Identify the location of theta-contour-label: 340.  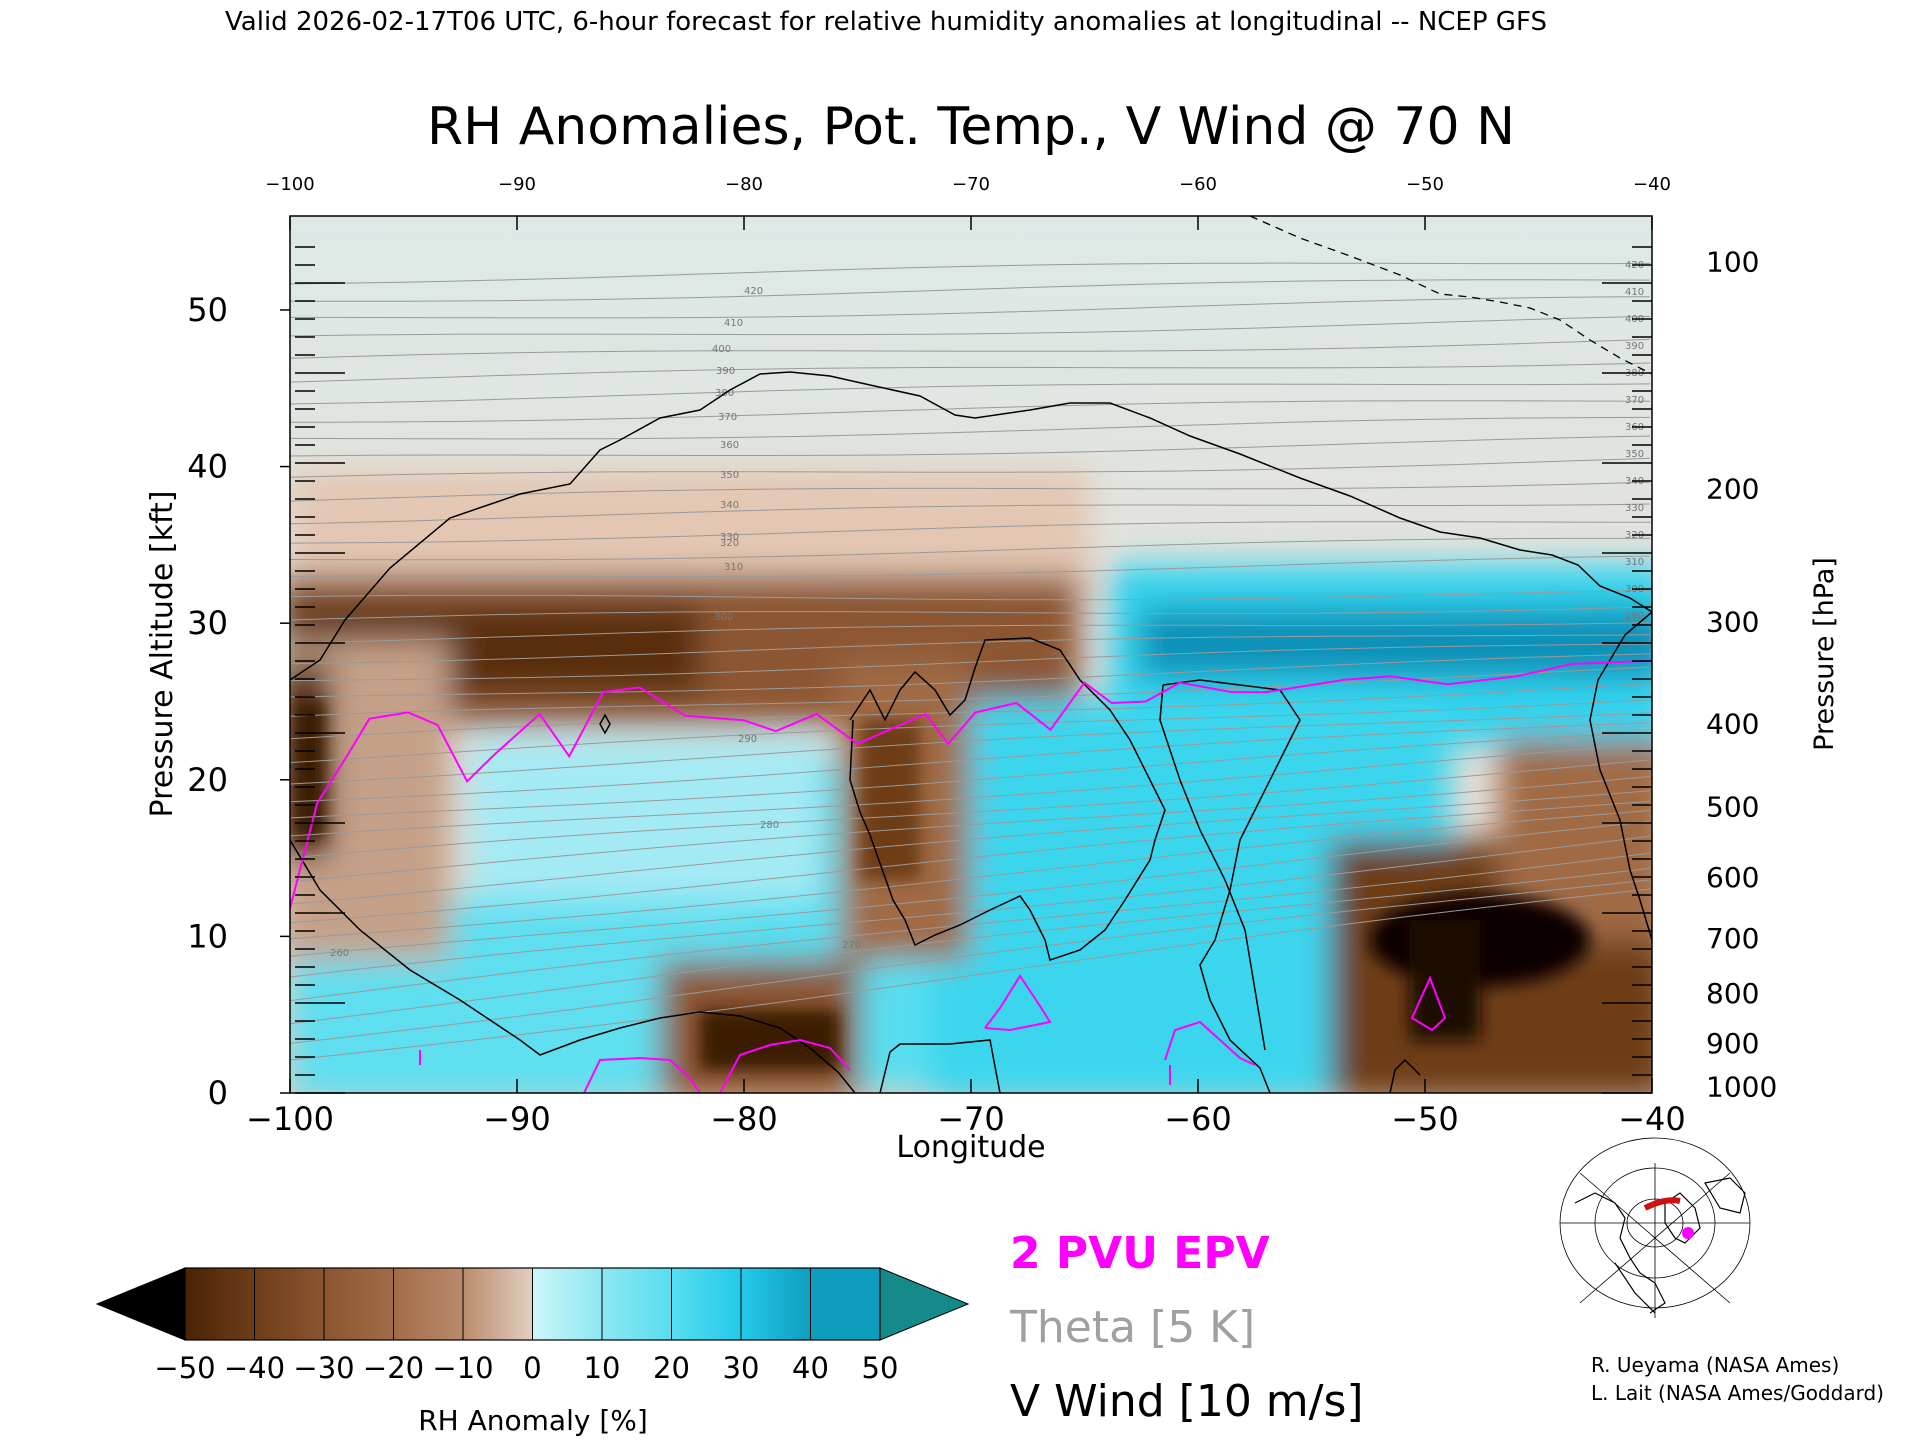
(729, 505).